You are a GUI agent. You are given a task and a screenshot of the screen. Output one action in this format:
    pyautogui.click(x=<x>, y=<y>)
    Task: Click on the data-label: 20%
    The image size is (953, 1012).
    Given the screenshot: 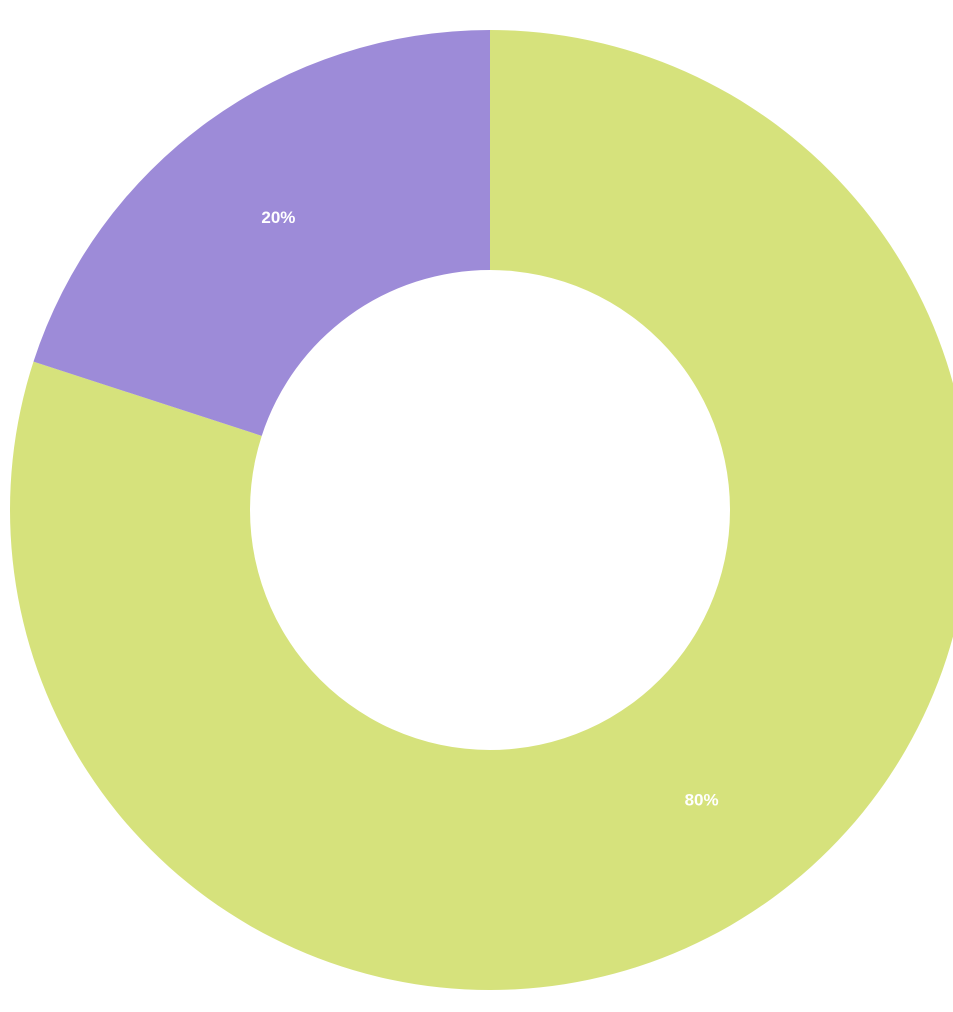 What is the action you would take?
    pyautogui.click(x=278, y=217)
    